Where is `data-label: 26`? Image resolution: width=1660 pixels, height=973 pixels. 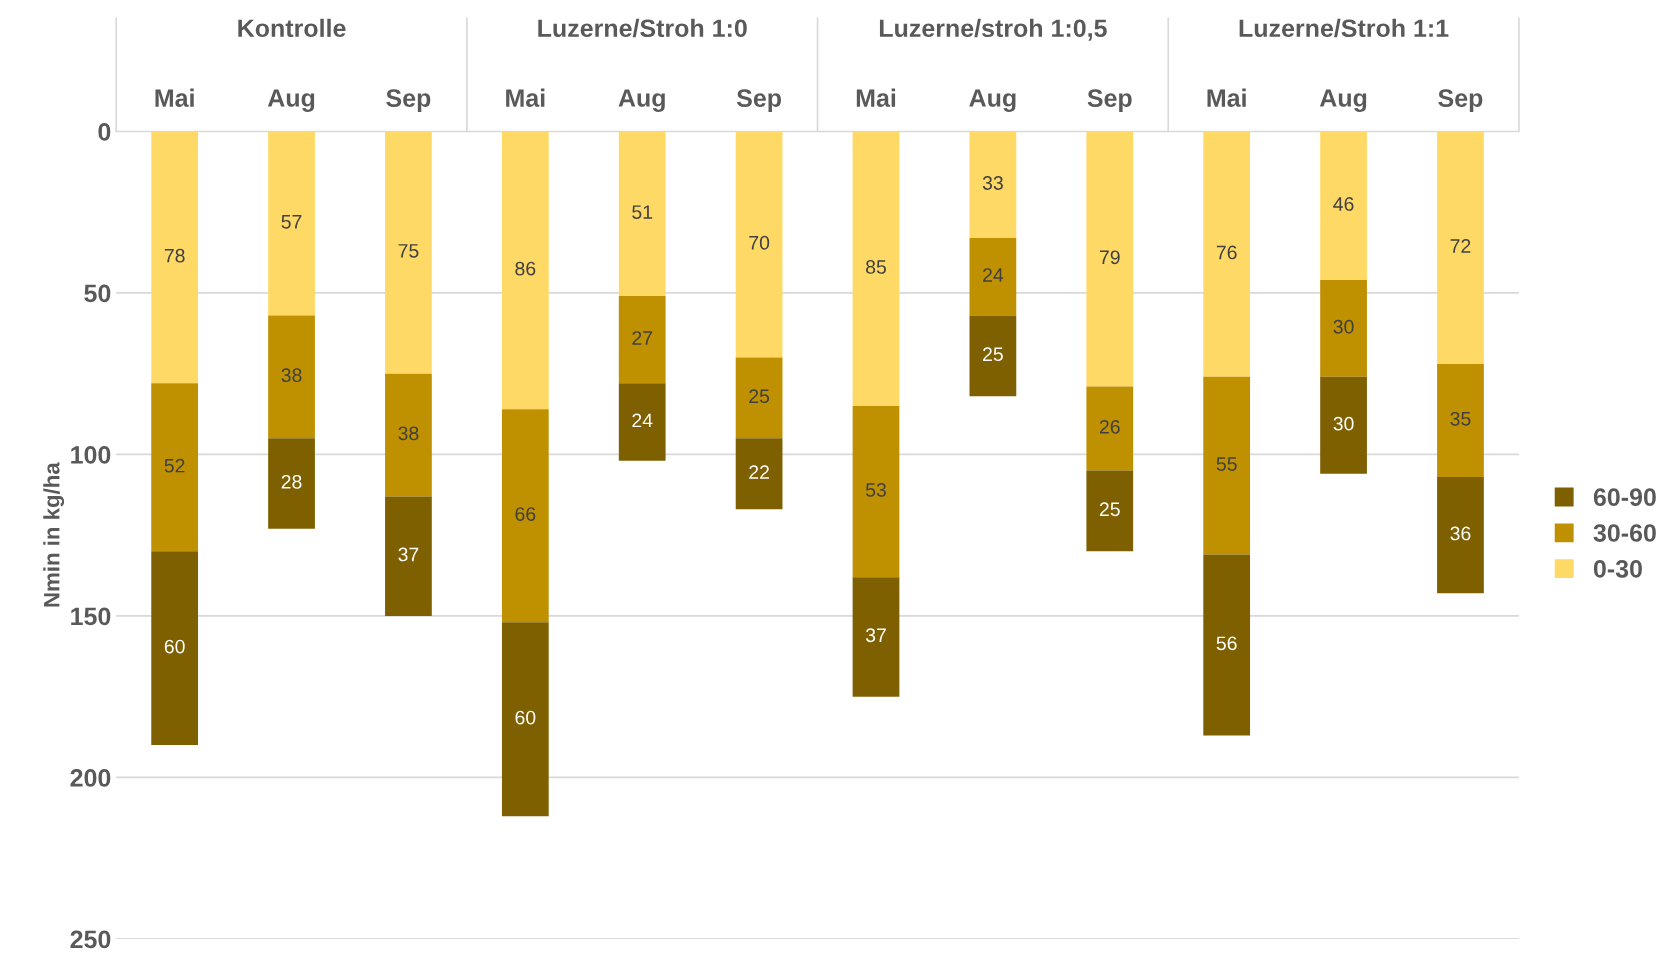 data-label: 26 is located at coordinates (1109, 427).